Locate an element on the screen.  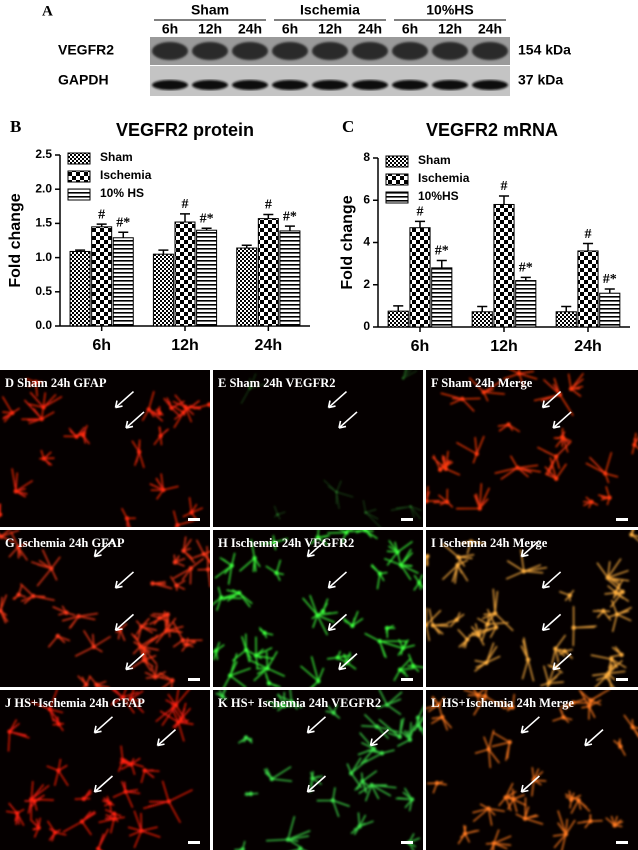
micrograph-bg is located at coordinates (318, 608).